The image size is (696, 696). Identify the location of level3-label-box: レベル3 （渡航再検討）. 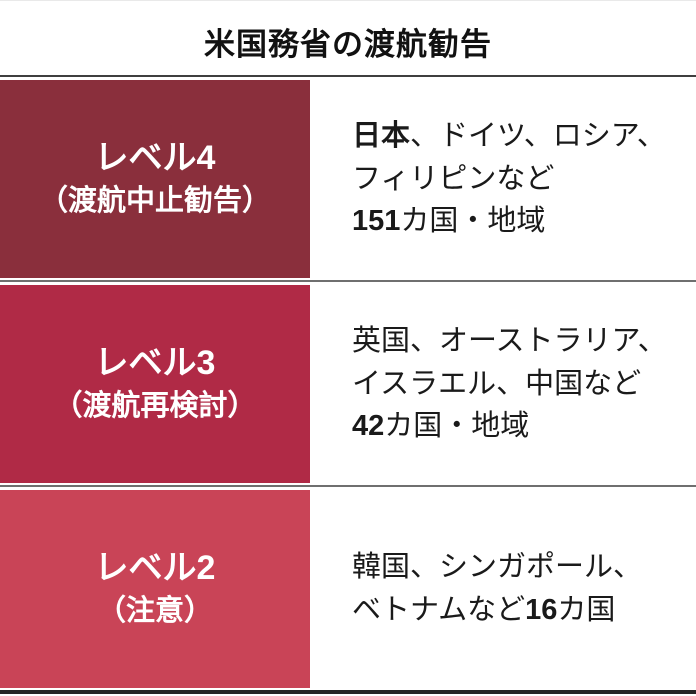
(155, 384).